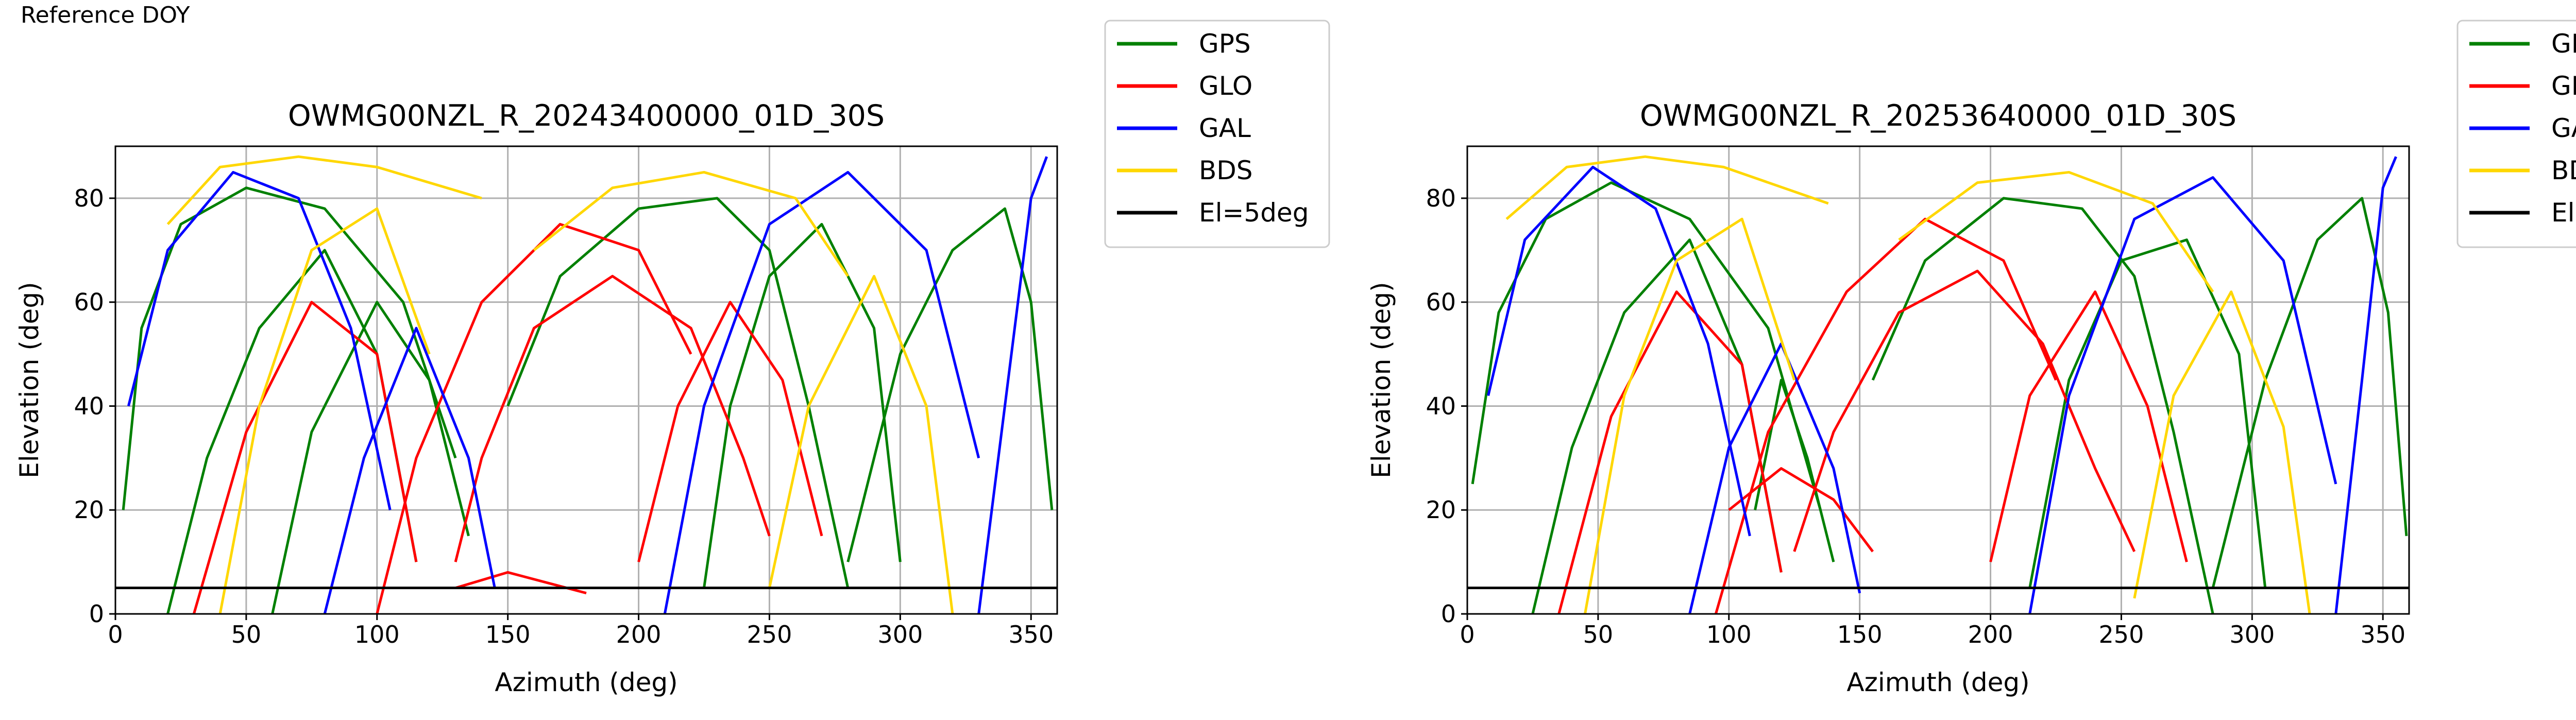 The height and width of the screenshot is (720, 2576). I want to click on chart-title: OWMG00NZL_R_20243400000_01D_30S, so click(586, 116).